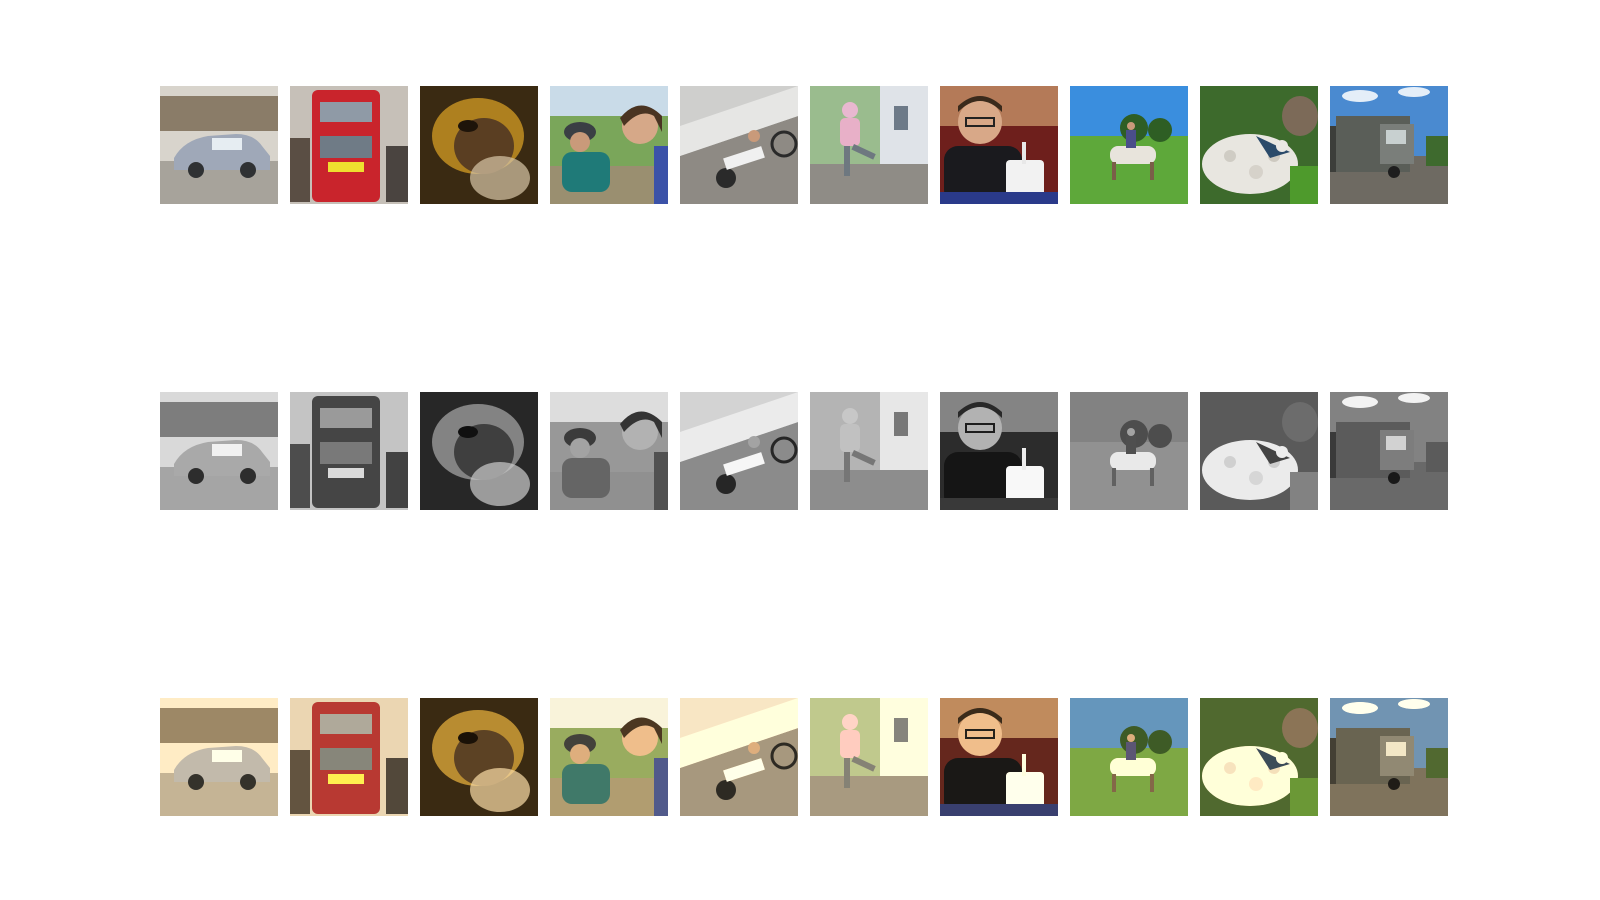 The width and height of the screenshot is (1600, 900). What do you see at coordinates (804, 757) in the screenshot?
I see `colorized-image-row` at bounding box center [804, 757].